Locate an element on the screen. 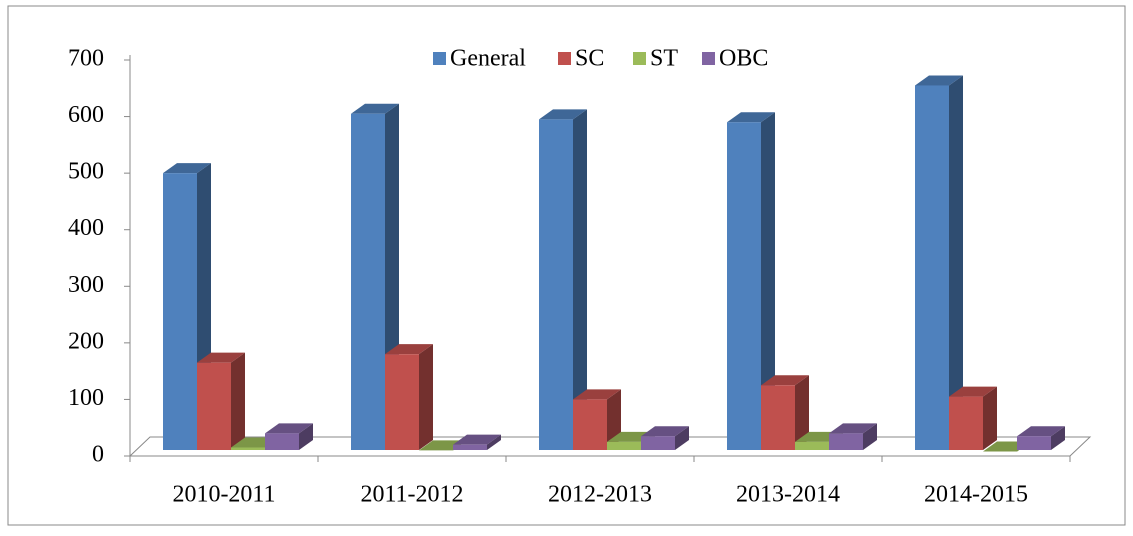 The image size is (1133, 536). y-tick-label: 600 is located at coordinates (86, 115).